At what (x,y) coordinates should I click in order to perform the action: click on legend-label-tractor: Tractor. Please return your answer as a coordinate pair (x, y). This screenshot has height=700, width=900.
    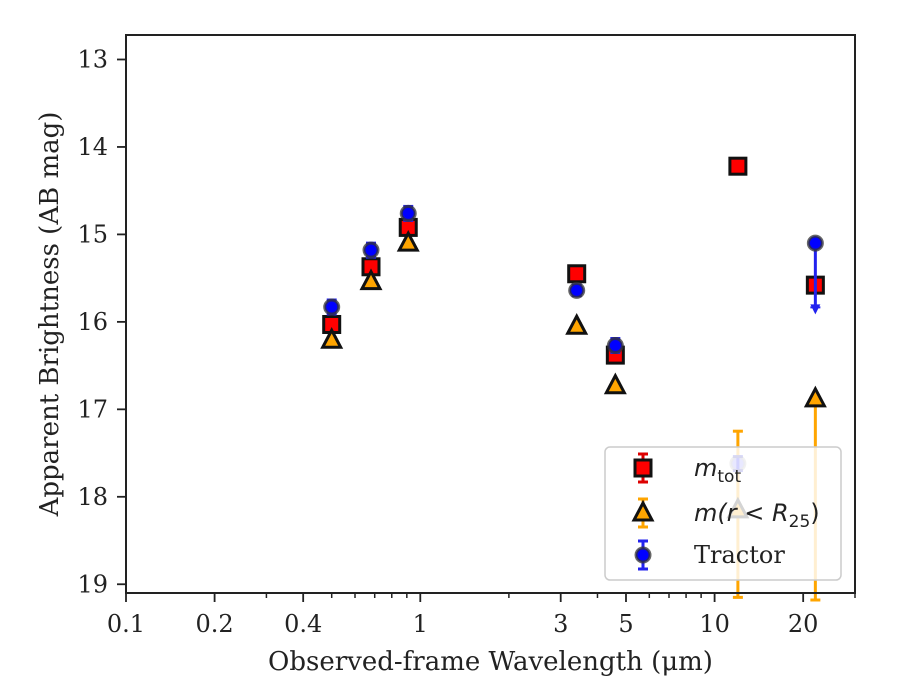
    Looking at the image, I should click on (739, 555).